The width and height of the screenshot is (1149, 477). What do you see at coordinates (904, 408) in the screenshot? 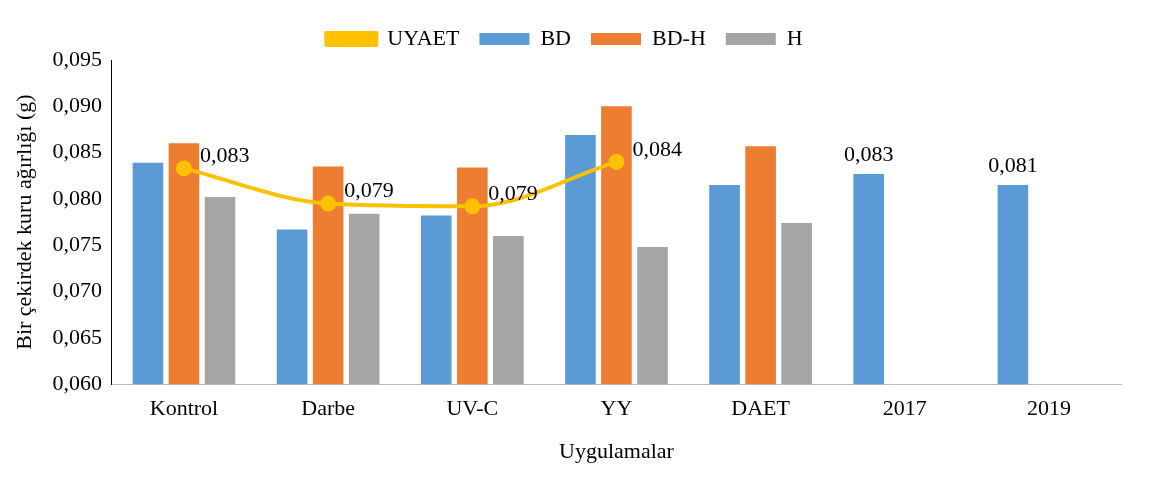
I see `x-tick-label: 2017` at bounding box center [904, 408].